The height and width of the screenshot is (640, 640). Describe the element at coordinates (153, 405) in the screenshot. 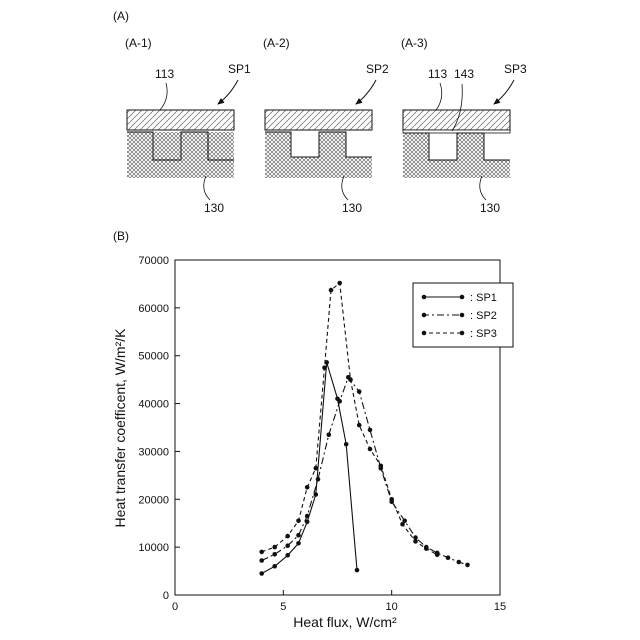

I see `y-tick-label: 40000` at that location.